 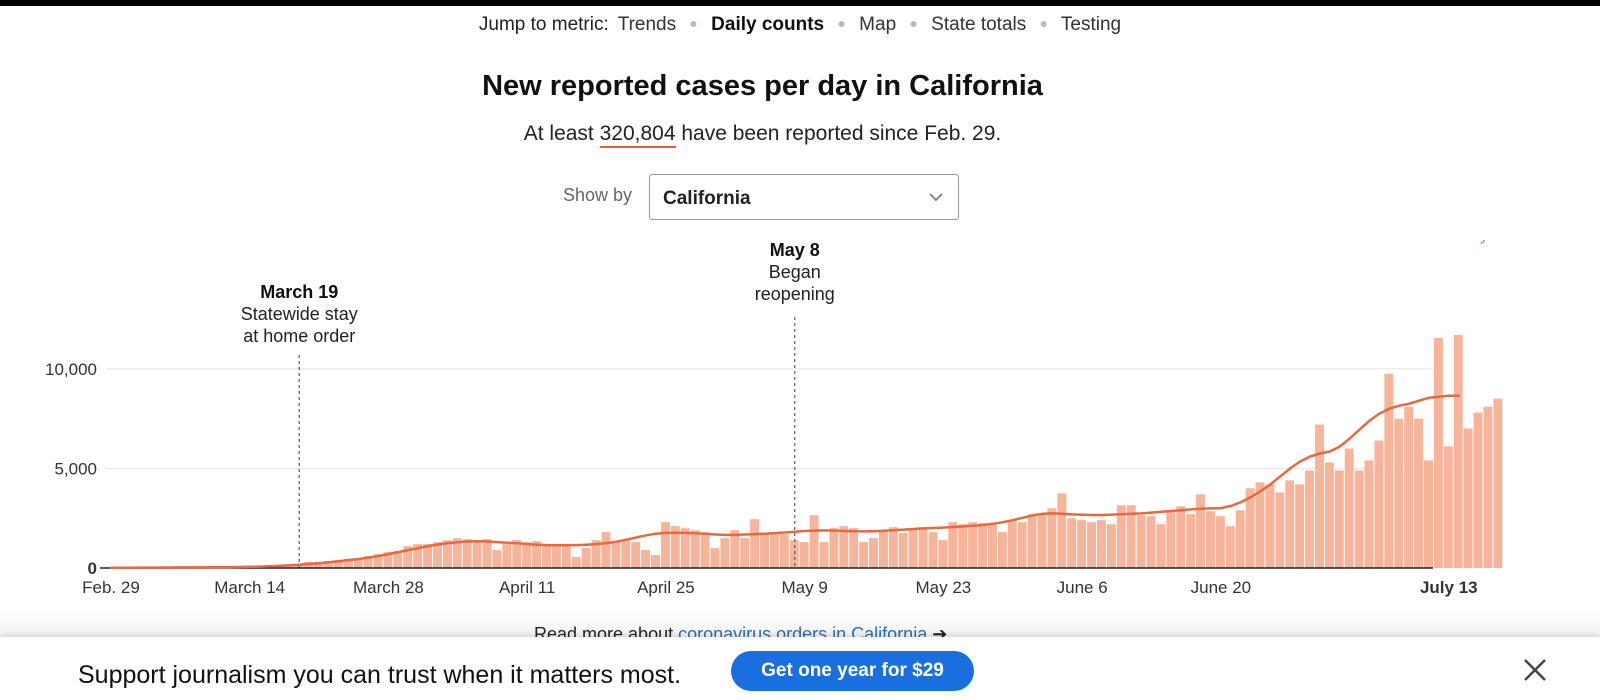 What do you see at coordinates (944, 587) in the screenshot?
I see `x-tick-label: May 23` at bounding box center [944, 587].